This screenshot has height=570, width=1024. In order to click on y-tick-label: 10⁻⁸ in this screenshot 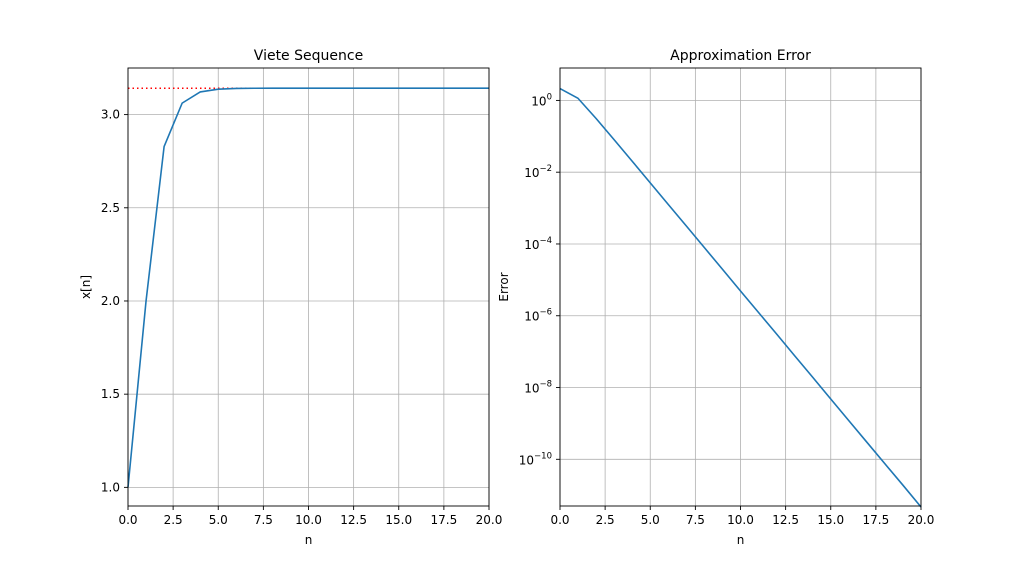, I will do `click(538, 388)`.